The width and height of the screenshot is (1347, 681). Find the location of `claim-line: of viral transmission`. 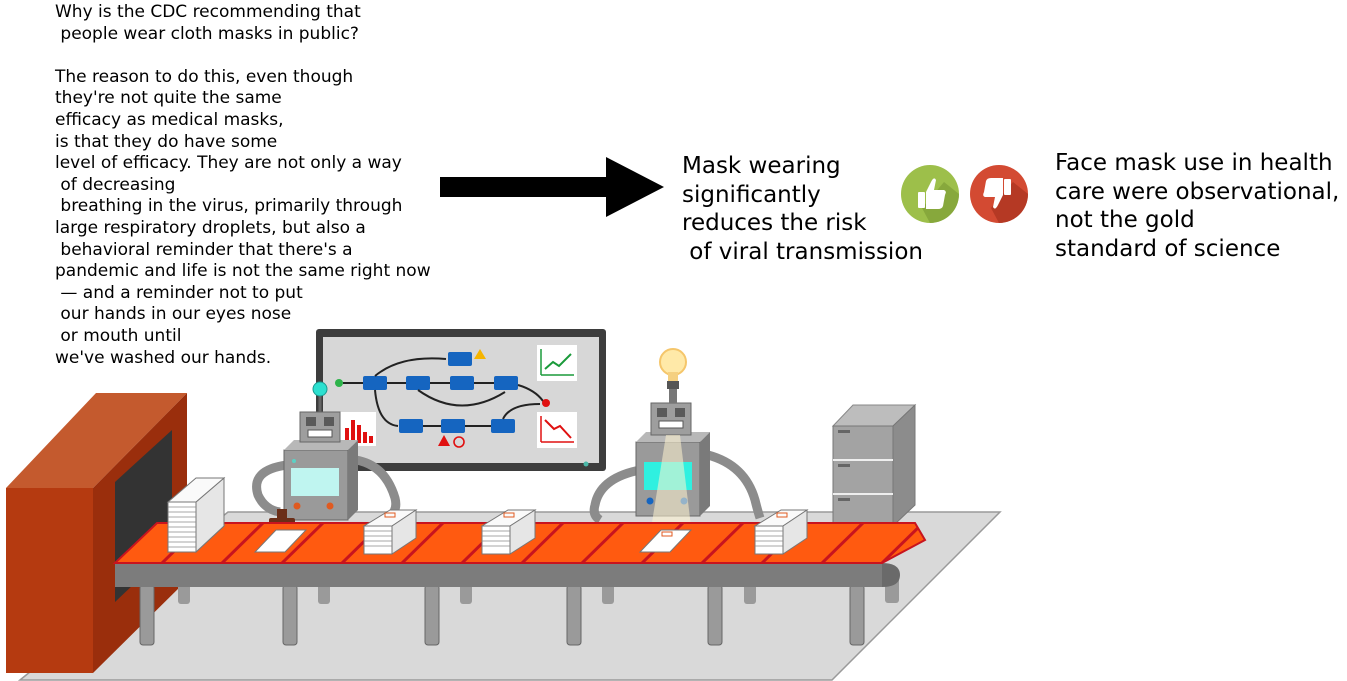

claim-line: of viral transmission is located at coordinates (802, 251).